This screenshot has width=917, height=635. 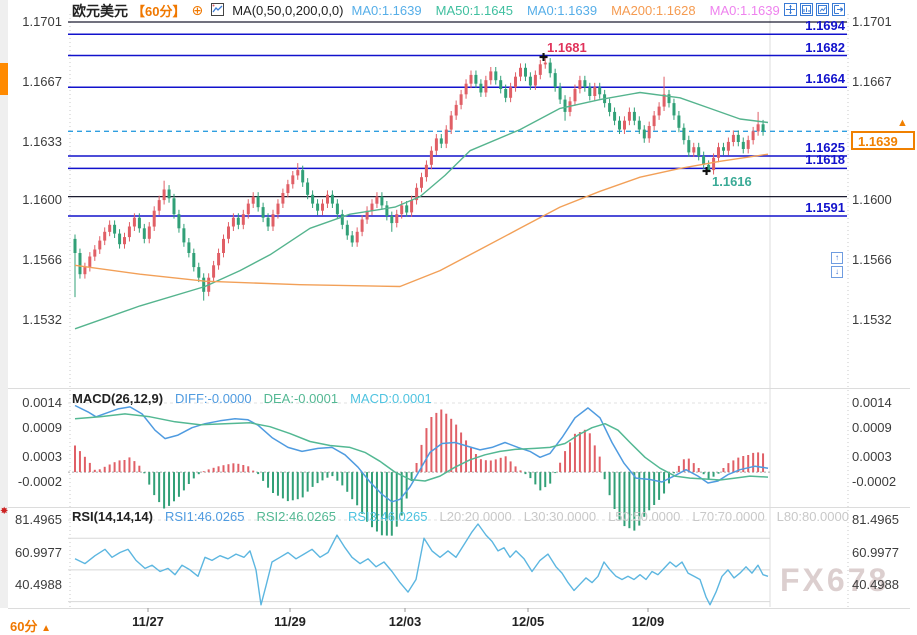 I want to click on low-annotation: 1.1616, so click(x=732, y=181).